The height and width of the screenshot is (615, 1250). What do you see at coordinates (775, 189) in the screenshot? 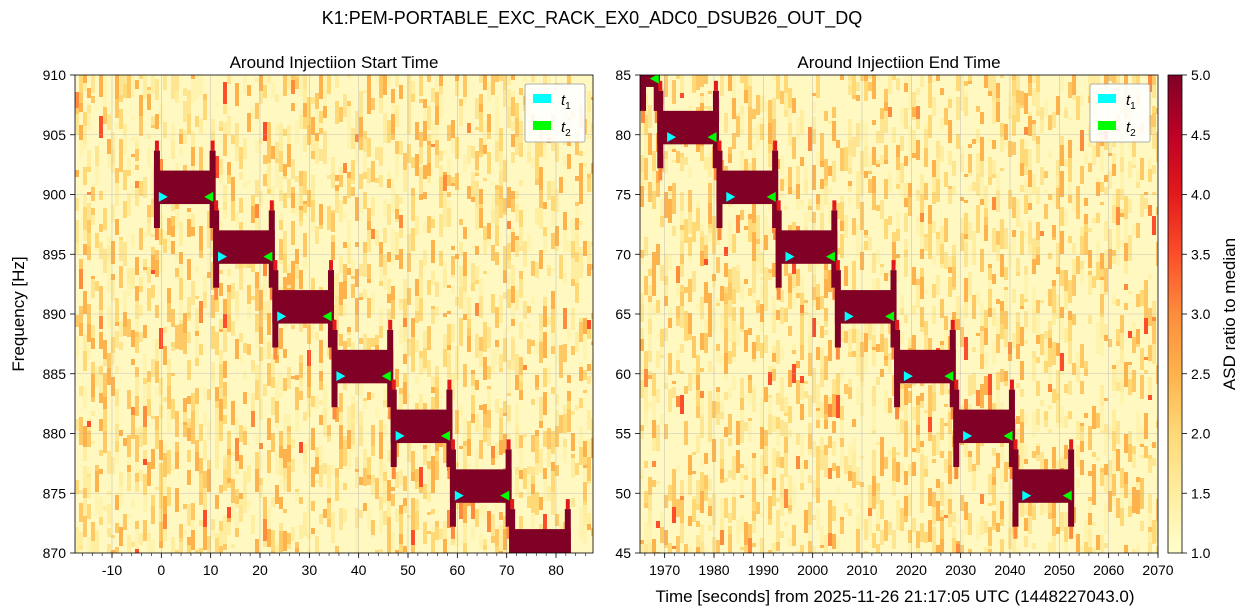
I see `transient-smear` at bounding box center [775, 189].